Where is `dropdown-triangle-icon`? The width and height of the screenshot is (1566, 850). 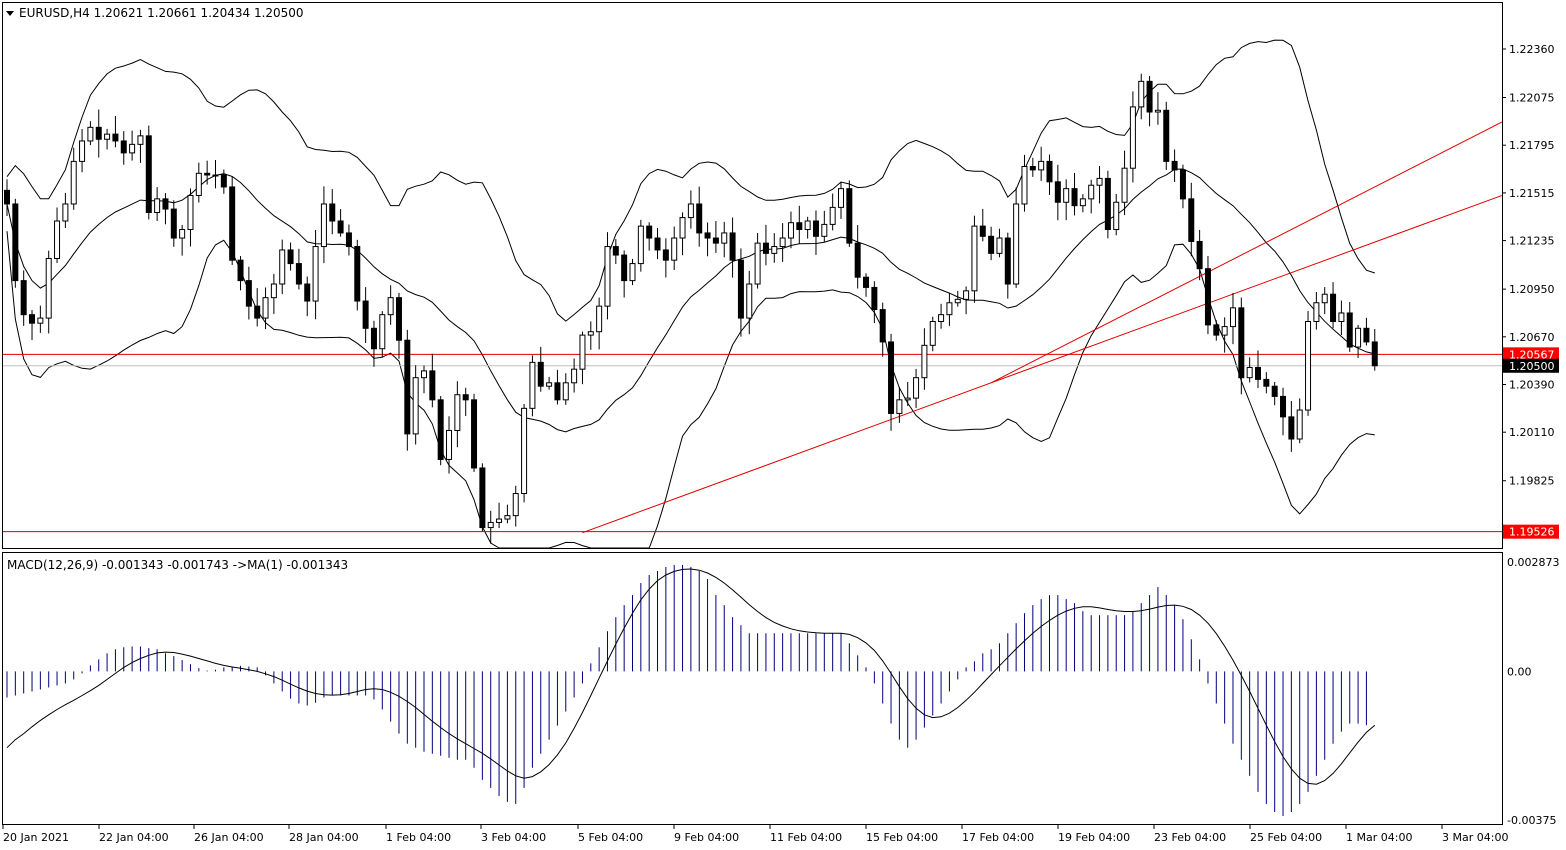
dropdown-triangle-icon is located at coordinates (10, 13).